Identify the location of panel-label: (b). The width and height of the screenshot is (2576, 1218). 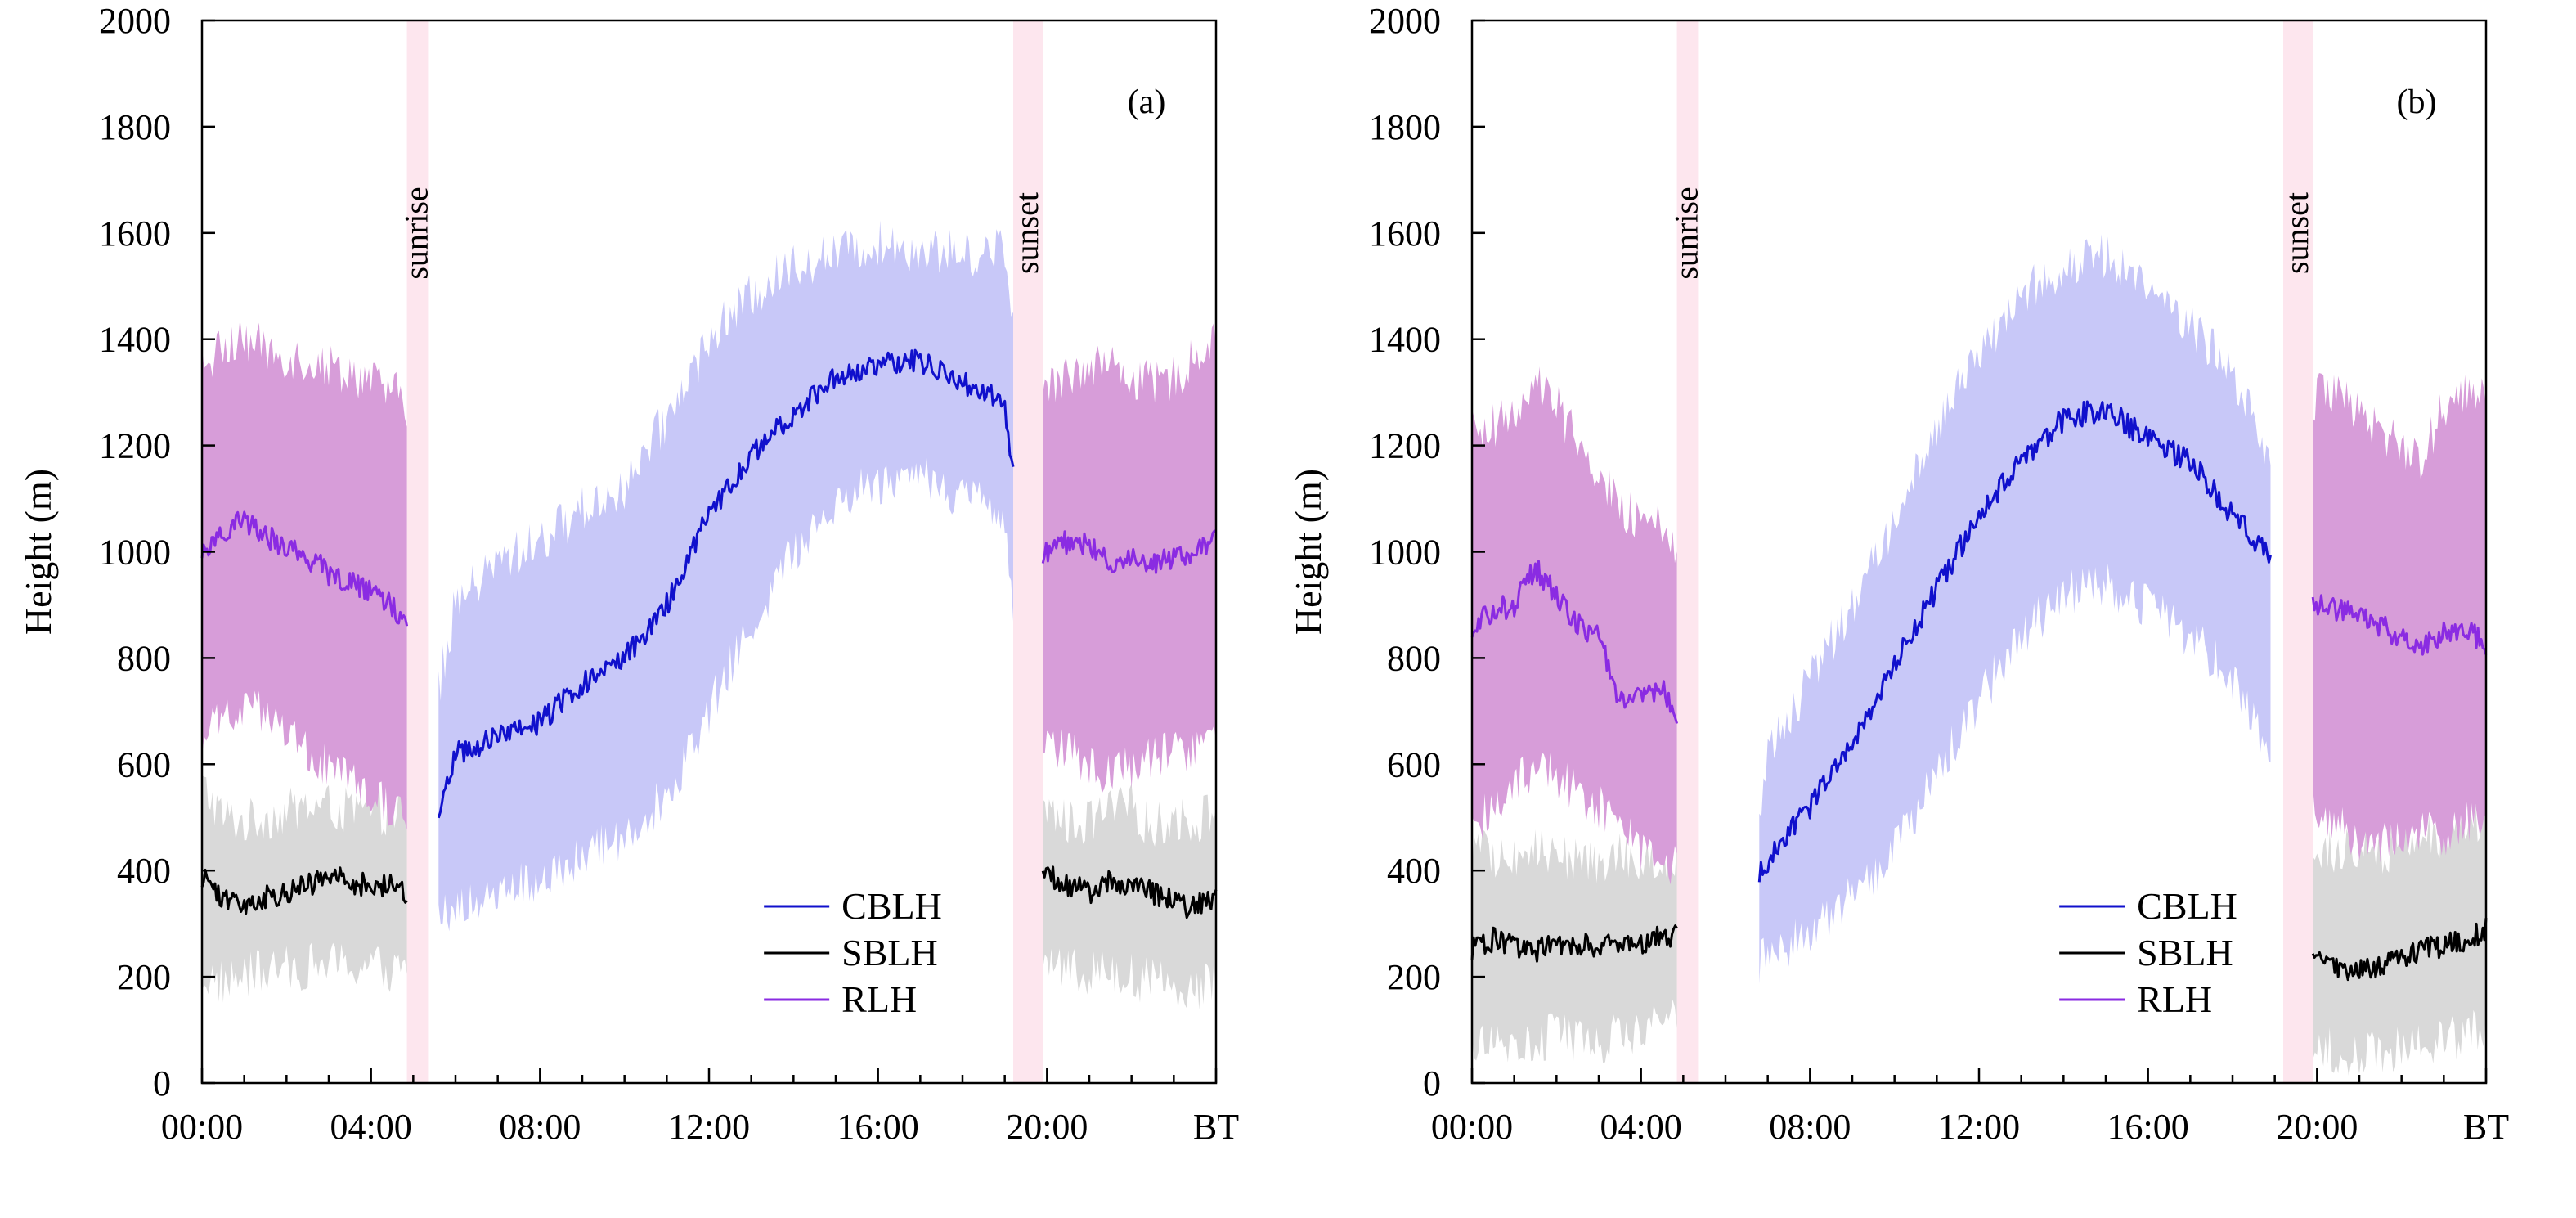
(2417, 102).